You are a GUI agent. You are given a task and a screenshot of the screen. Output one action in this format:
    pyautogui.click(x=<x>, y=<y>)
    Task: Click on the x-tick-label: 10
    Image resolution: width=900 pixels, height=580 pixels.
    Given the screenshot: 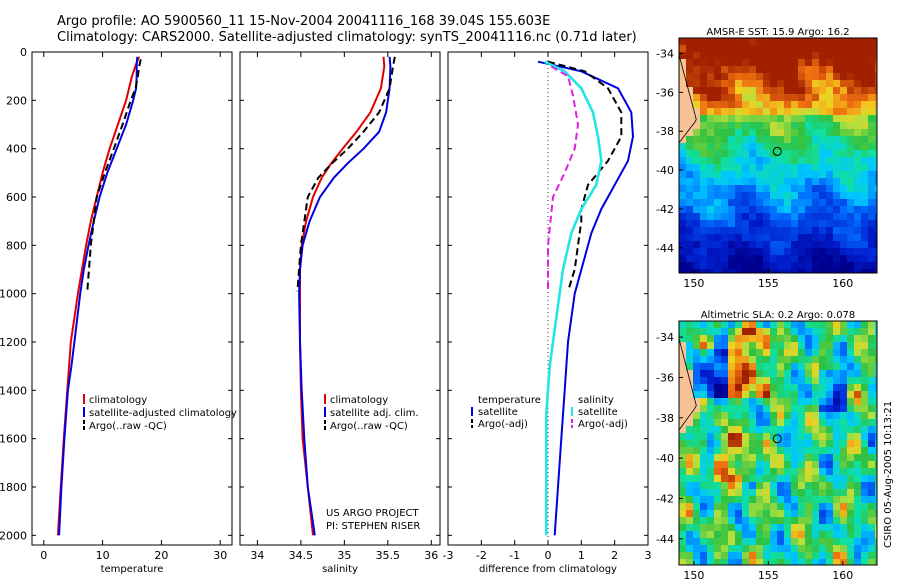 What is the action you would take?
    pyautogui.click(x=103, y=555)
    